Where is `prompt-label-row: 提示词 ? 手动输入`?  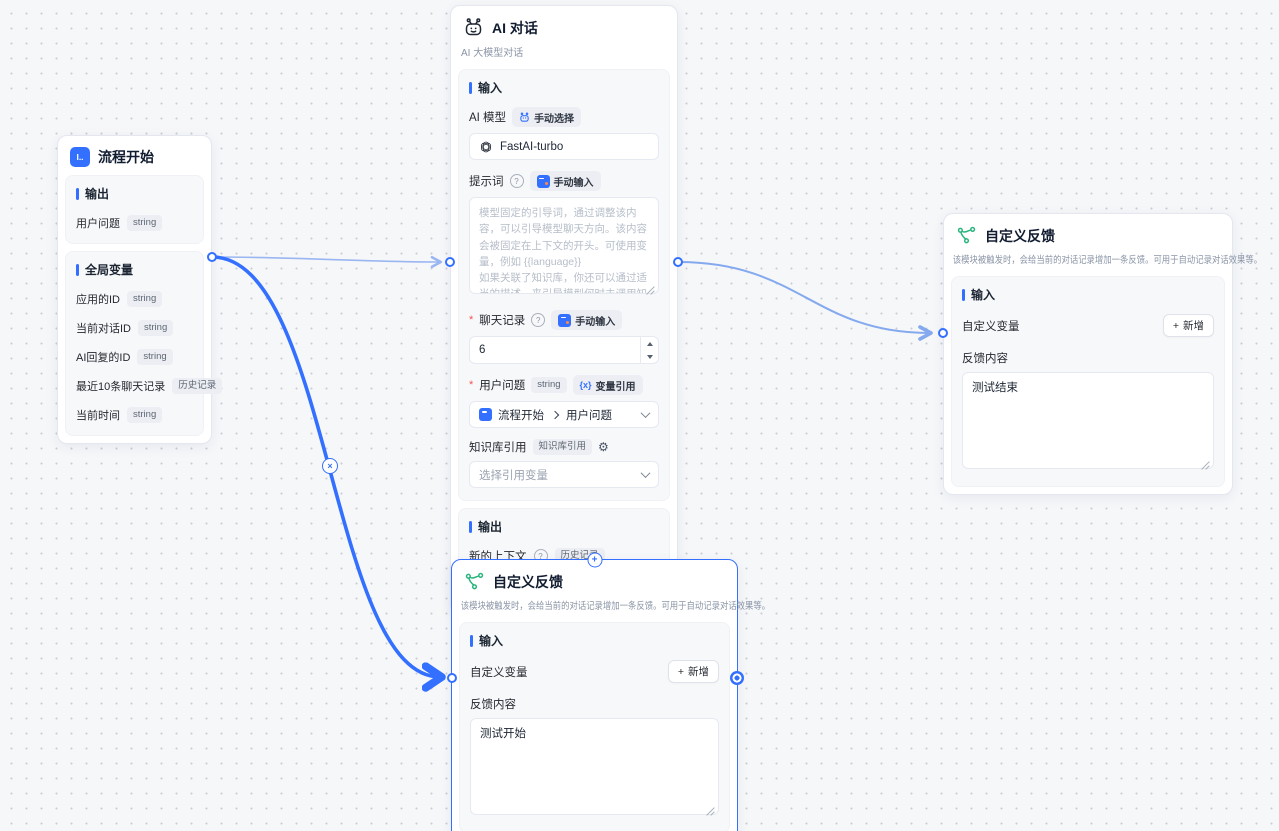 prompt-label-row: 提示词 ? 手动输入 is located at coordinates (564, 181).